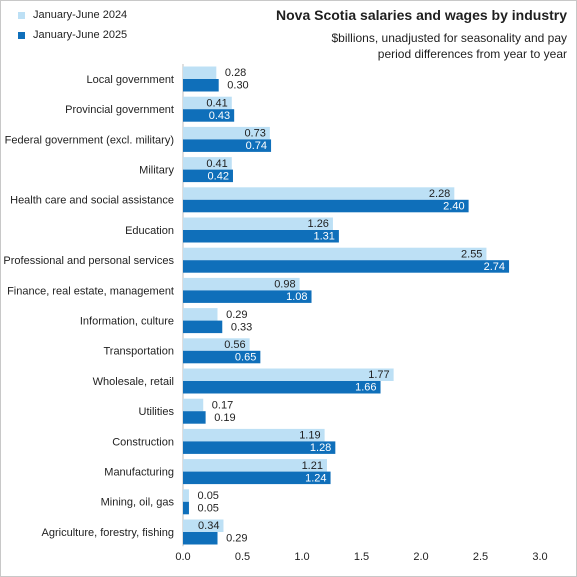 This screenshot has width=577, height=577. Describe the element at coordinates (157, 412) in the screenshot. I see `category-label: Utilities` at that location.